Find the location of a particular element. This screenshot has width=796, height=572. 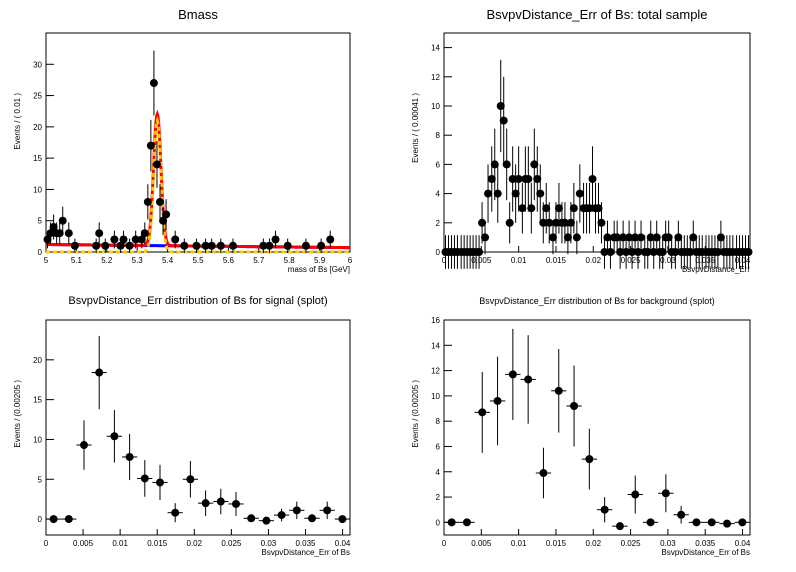

y-tick-label: 30 is located at coordinates (37, 64).